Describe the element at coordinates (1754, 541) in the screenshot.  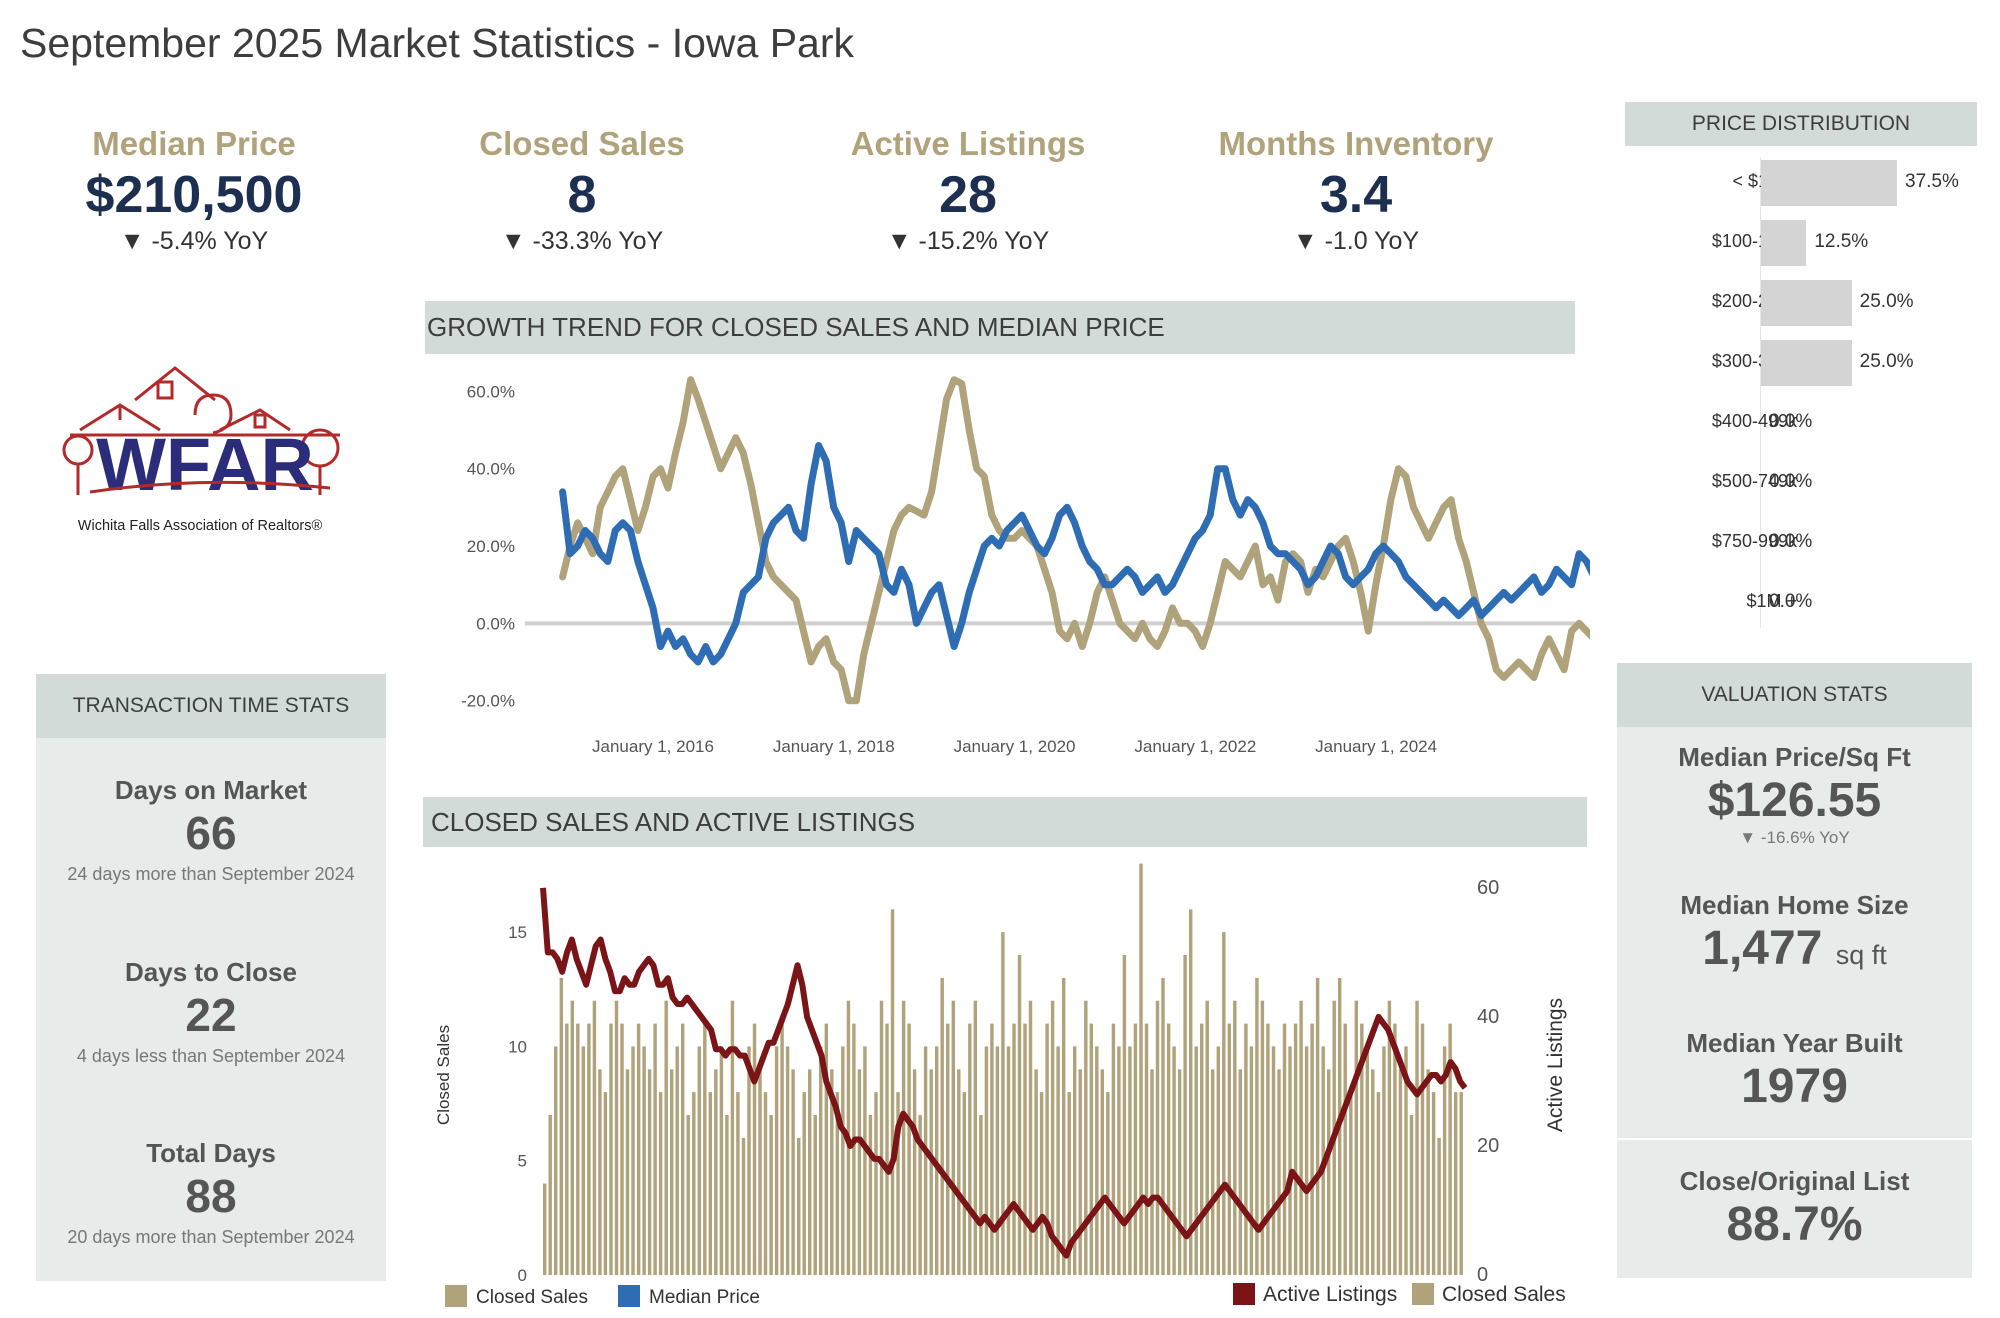
I see `price-range-label: $750-999k` at that location.